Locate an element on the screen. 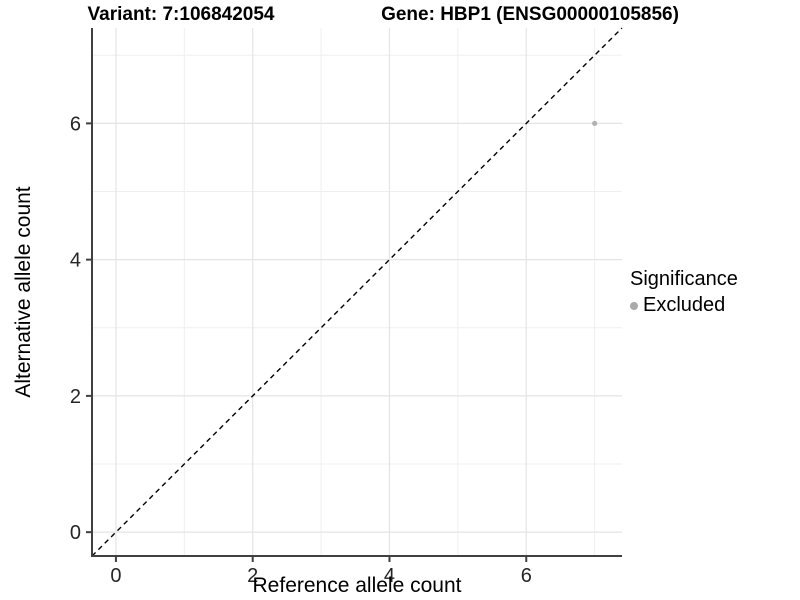  y-tick-label: 6 is located at coordinates (75, 124).